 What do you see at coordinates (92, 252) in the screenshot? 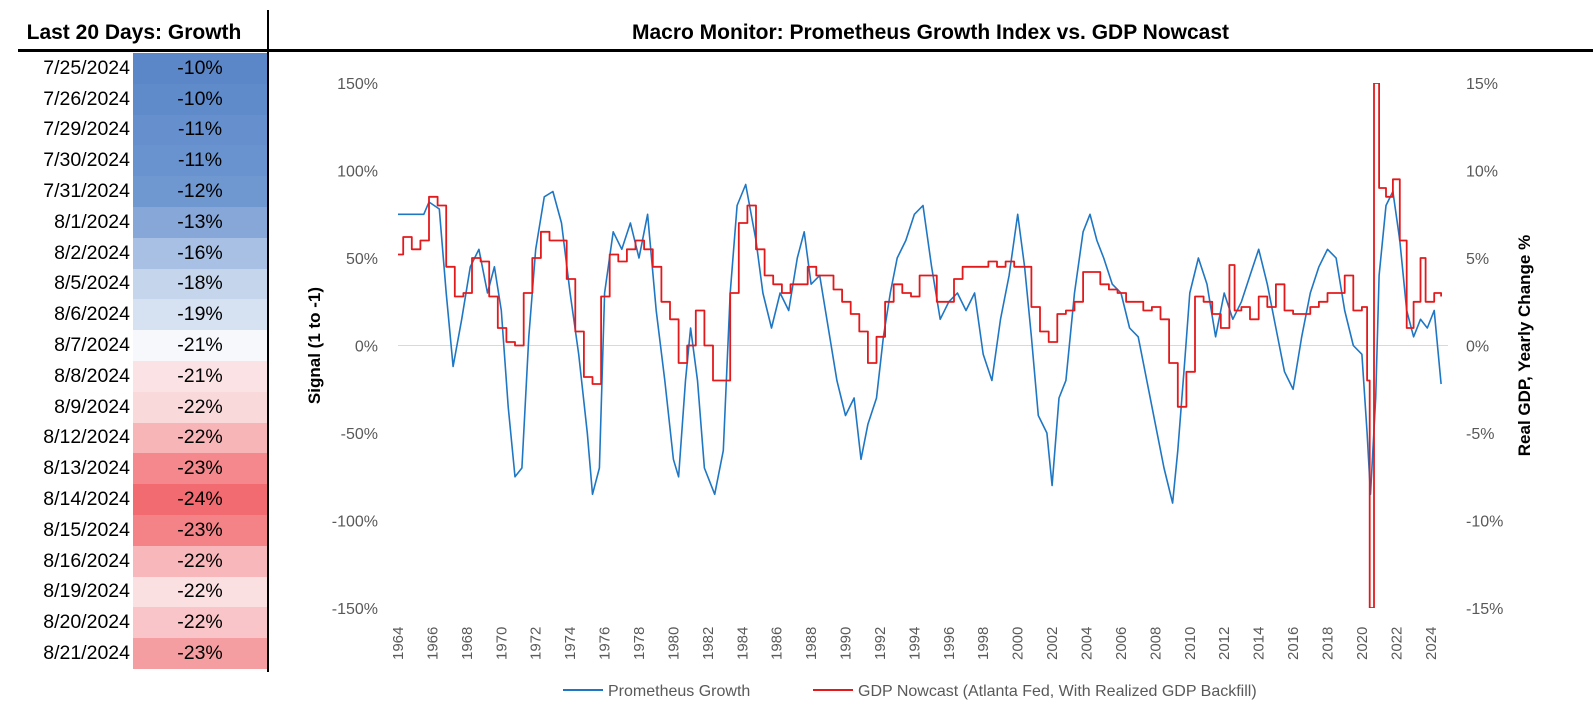
I see `row-date: 8/2/2024` at bounding box center [92, 252].